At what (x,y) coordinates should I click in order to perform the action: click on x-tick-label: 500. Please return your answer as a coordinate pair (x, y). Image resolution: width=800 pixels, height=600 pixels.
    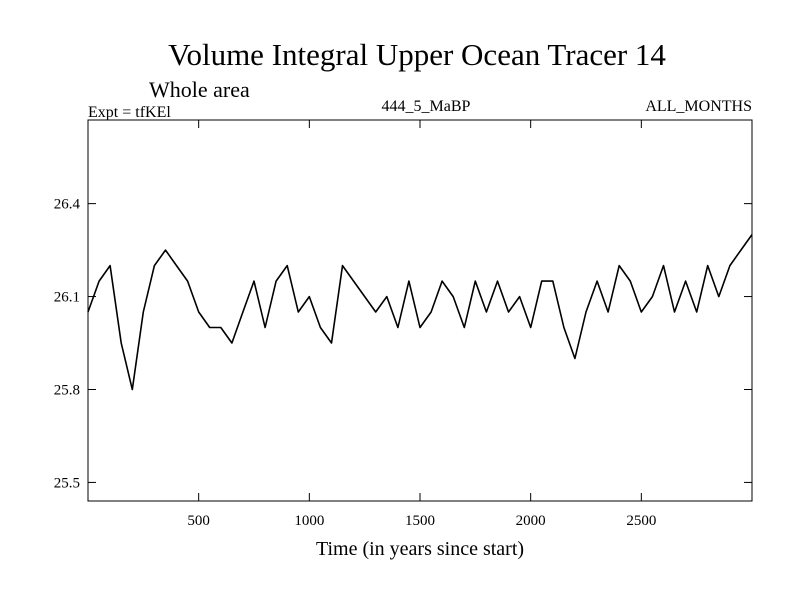
    Looking at the image, I should click on (198, 521).